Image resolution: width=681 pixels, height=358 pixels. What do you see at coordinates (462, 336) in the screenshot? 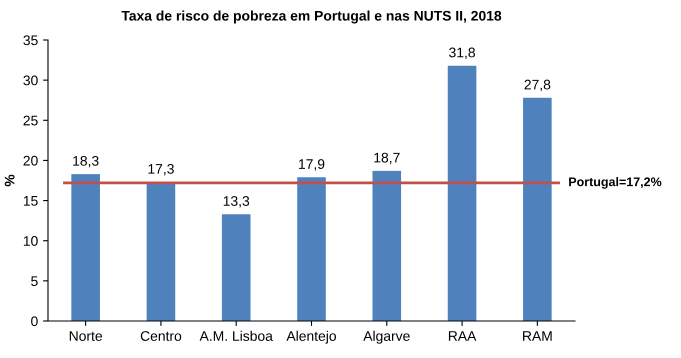
I see `x-tick-label: RAA` at bounding box center [462, 336].